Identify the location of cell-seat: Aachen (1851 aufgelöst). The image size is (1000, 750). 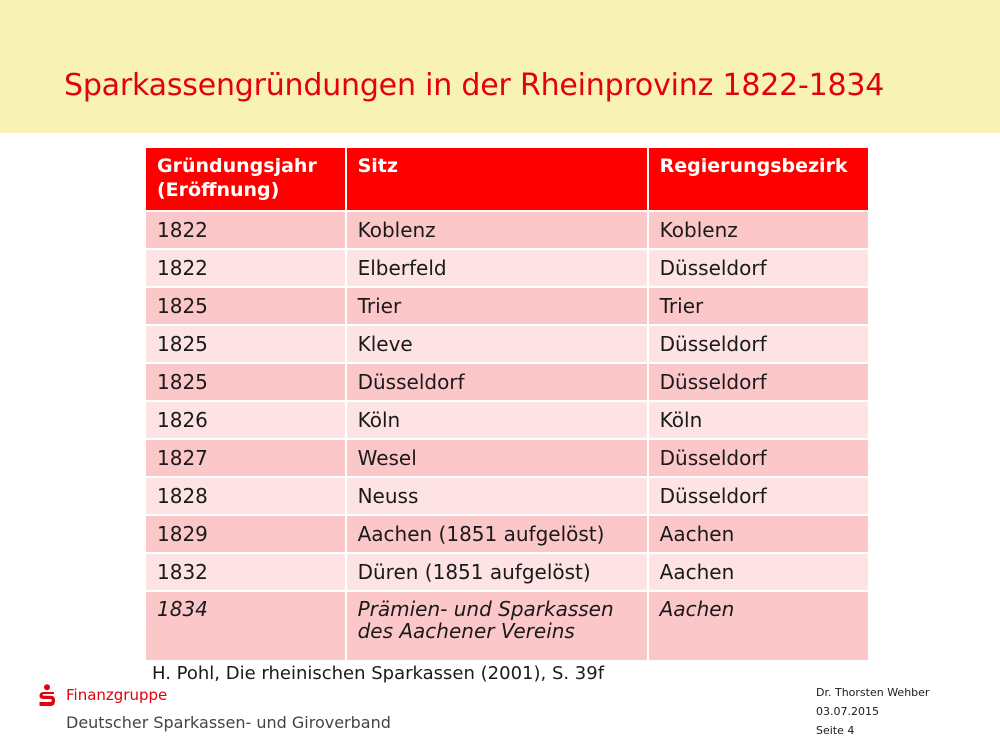
(496, 534).